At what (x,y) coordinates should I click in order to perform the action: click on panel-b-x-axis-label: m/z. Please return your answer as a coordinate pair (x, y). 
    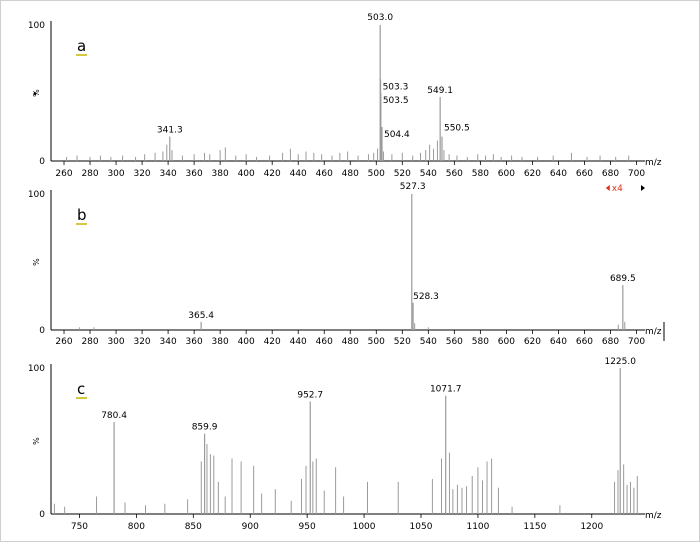
    Looking at the image, I should click on (653, 332).